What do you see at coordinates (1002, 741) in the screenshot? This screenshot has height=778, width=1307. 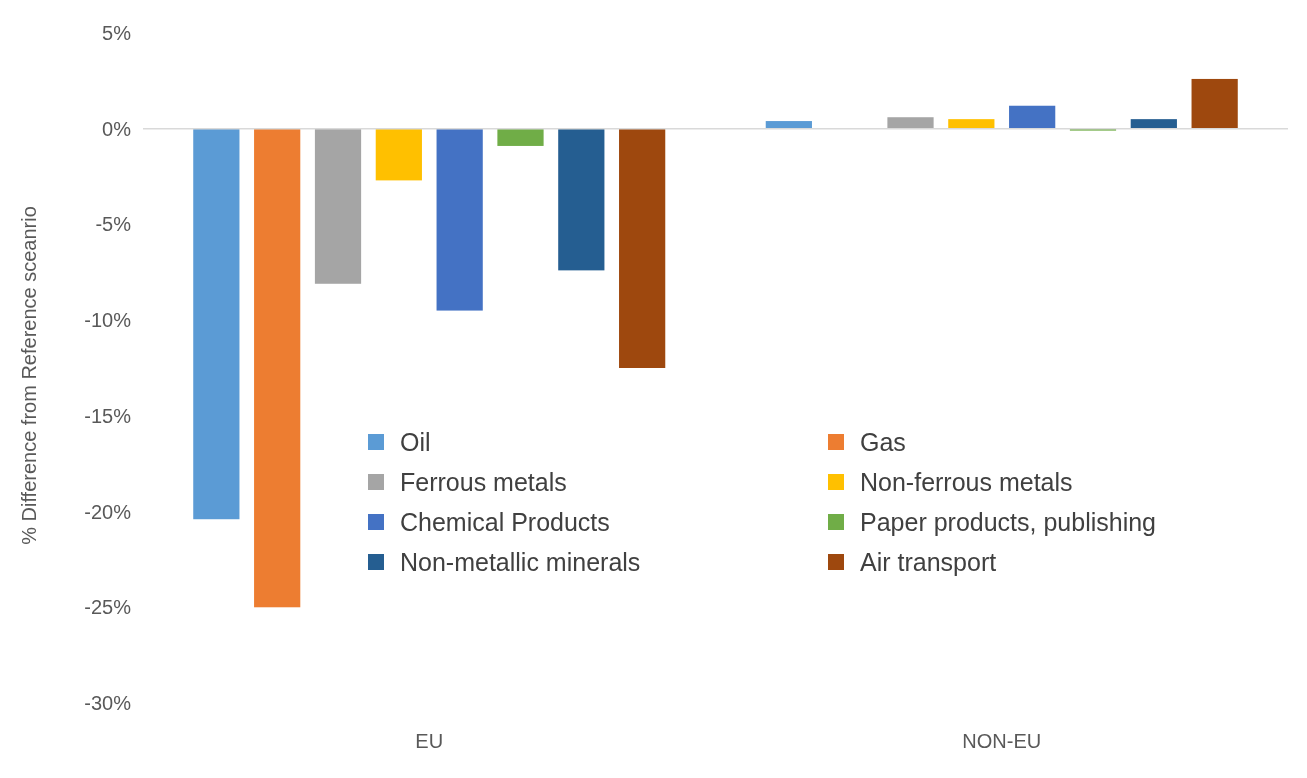 I see `x-tick-label: NON-EU` at bounding box center [1002, 741].